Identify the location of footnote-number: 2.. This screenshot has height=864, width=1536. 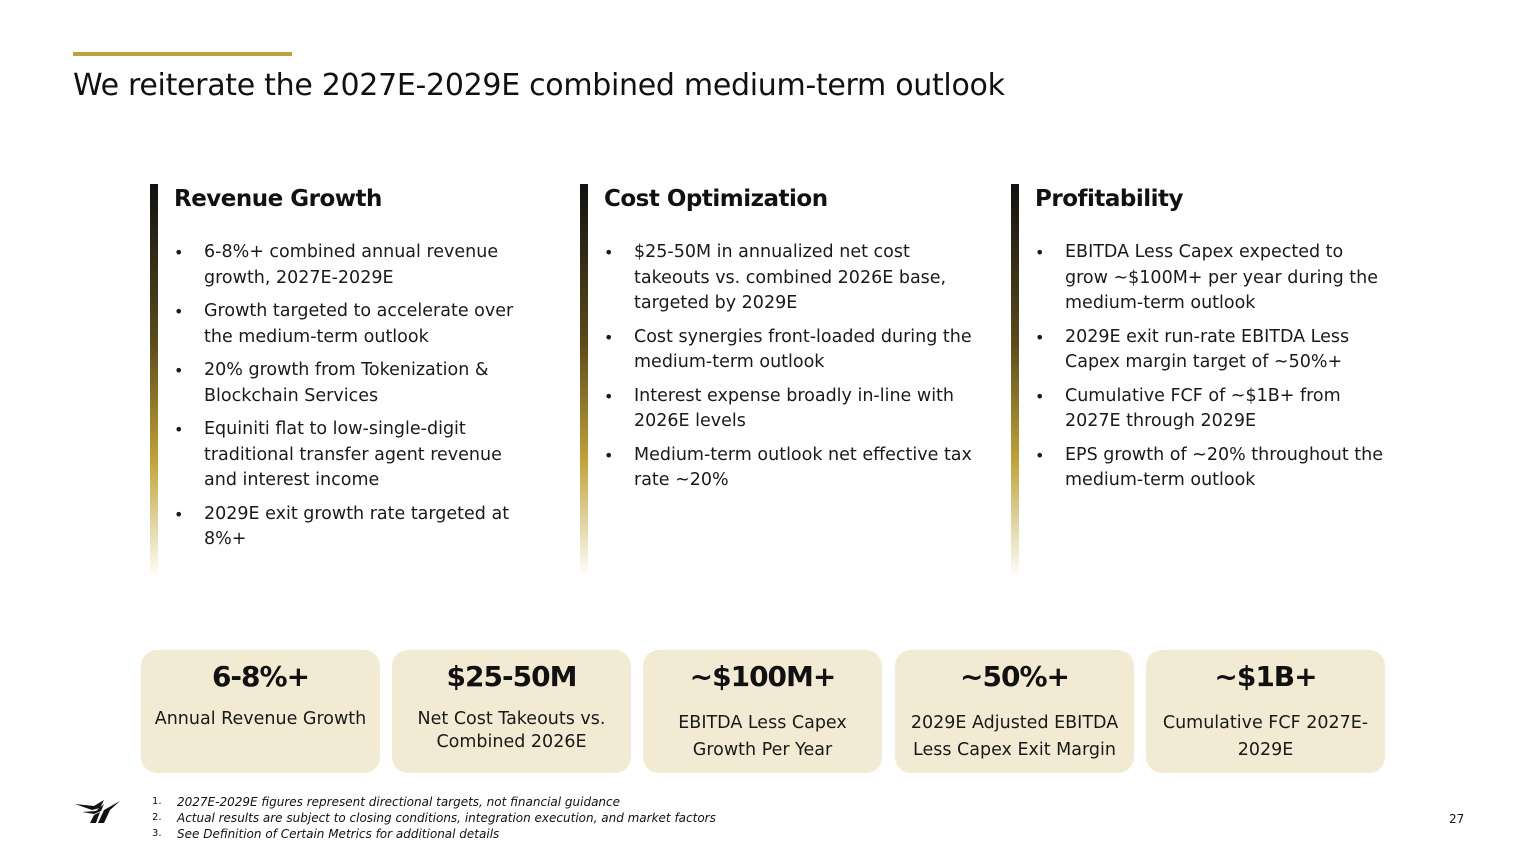
(157, 817).